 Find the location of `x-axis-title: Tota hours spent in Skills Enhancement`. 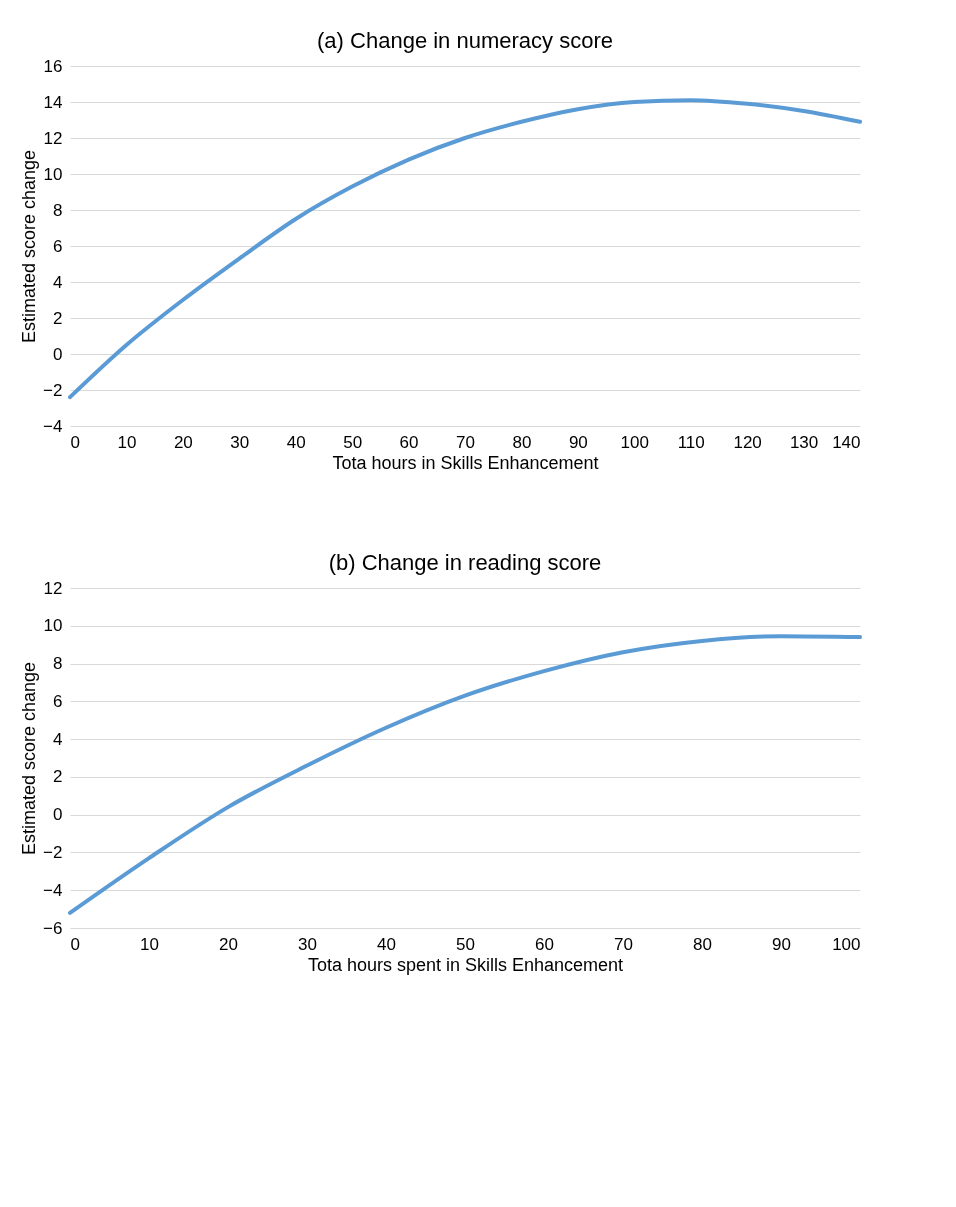

x-axis-title: Tota hours spent in Skills Enhancement is located at coordinates (465, 964).